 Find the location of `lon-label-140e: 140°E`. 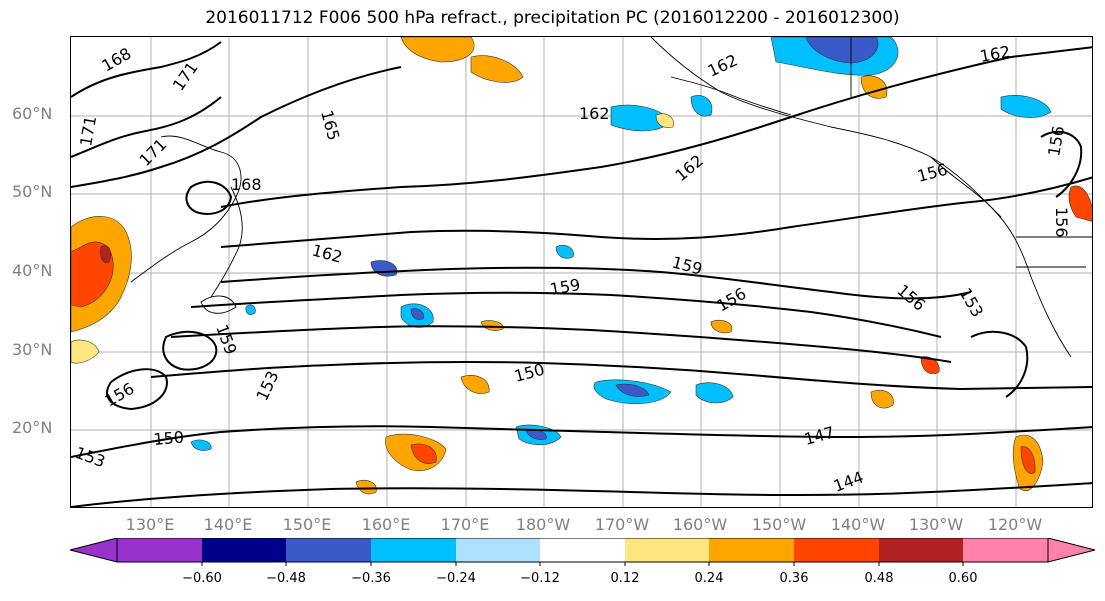

lon-label-140e: 140°E is located at coordinates (228, 524).